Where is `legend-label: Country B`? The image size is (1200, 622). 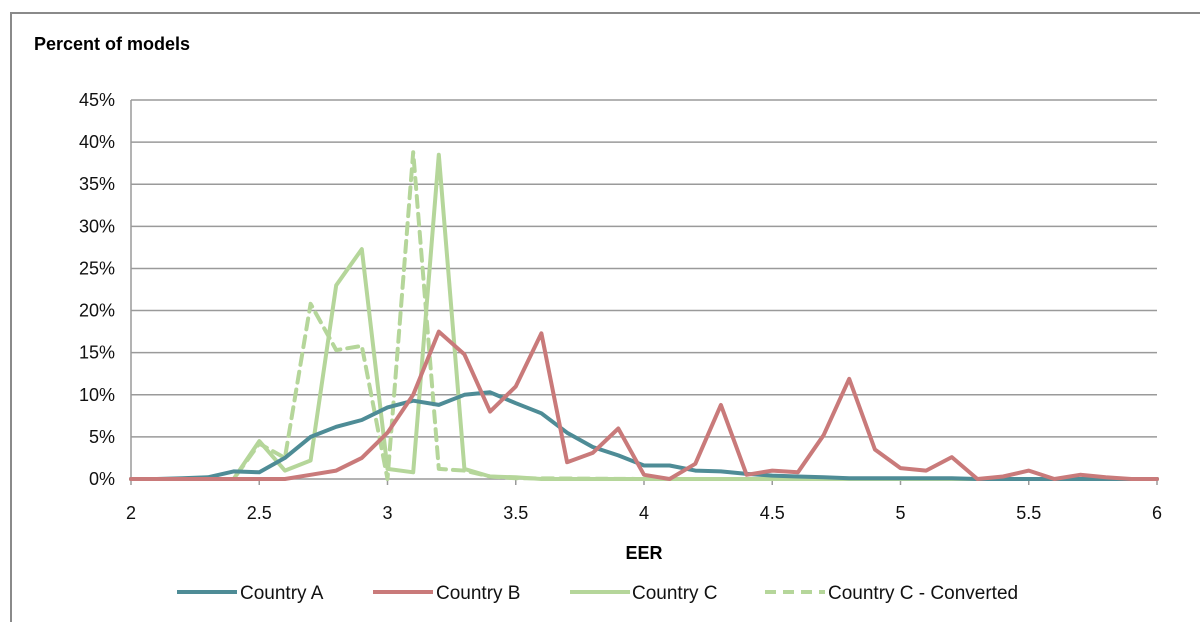 legend-label: Country B is located at coordinates (478, 593).